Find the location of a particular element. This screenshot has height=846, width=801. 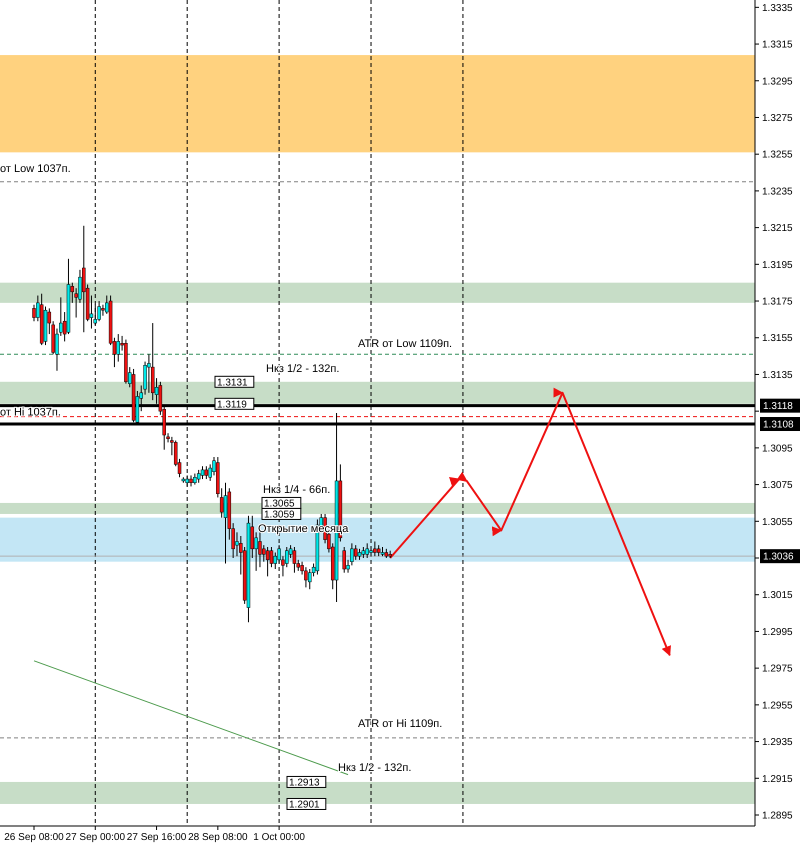

y-tick-label: 1.3135 is located at coordinates (778, 375).